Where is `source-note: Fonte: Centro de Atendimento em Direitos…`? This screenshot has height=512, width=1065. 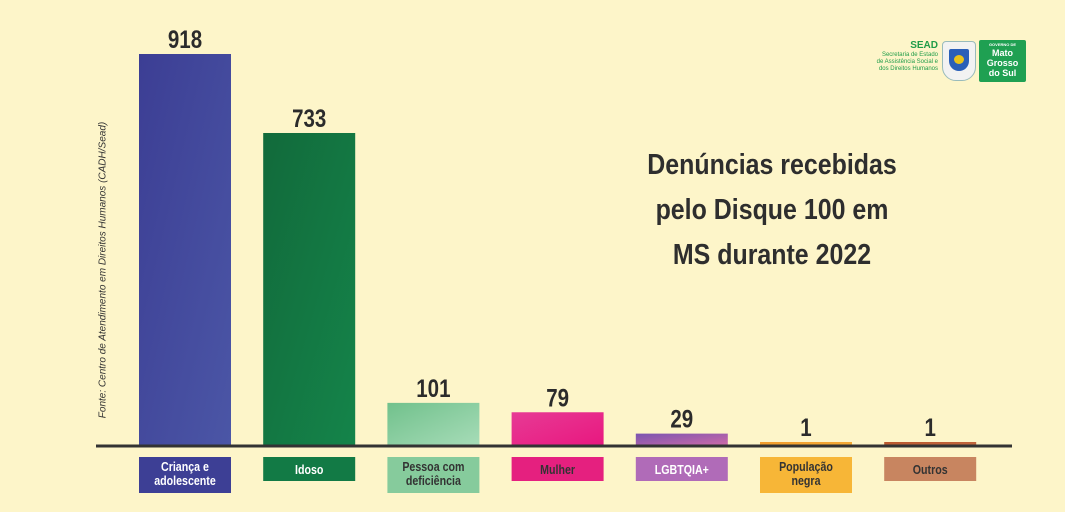 source-note: Fonte: Centro de Atendimento em Direitos… is located at coordinates (103, 270).